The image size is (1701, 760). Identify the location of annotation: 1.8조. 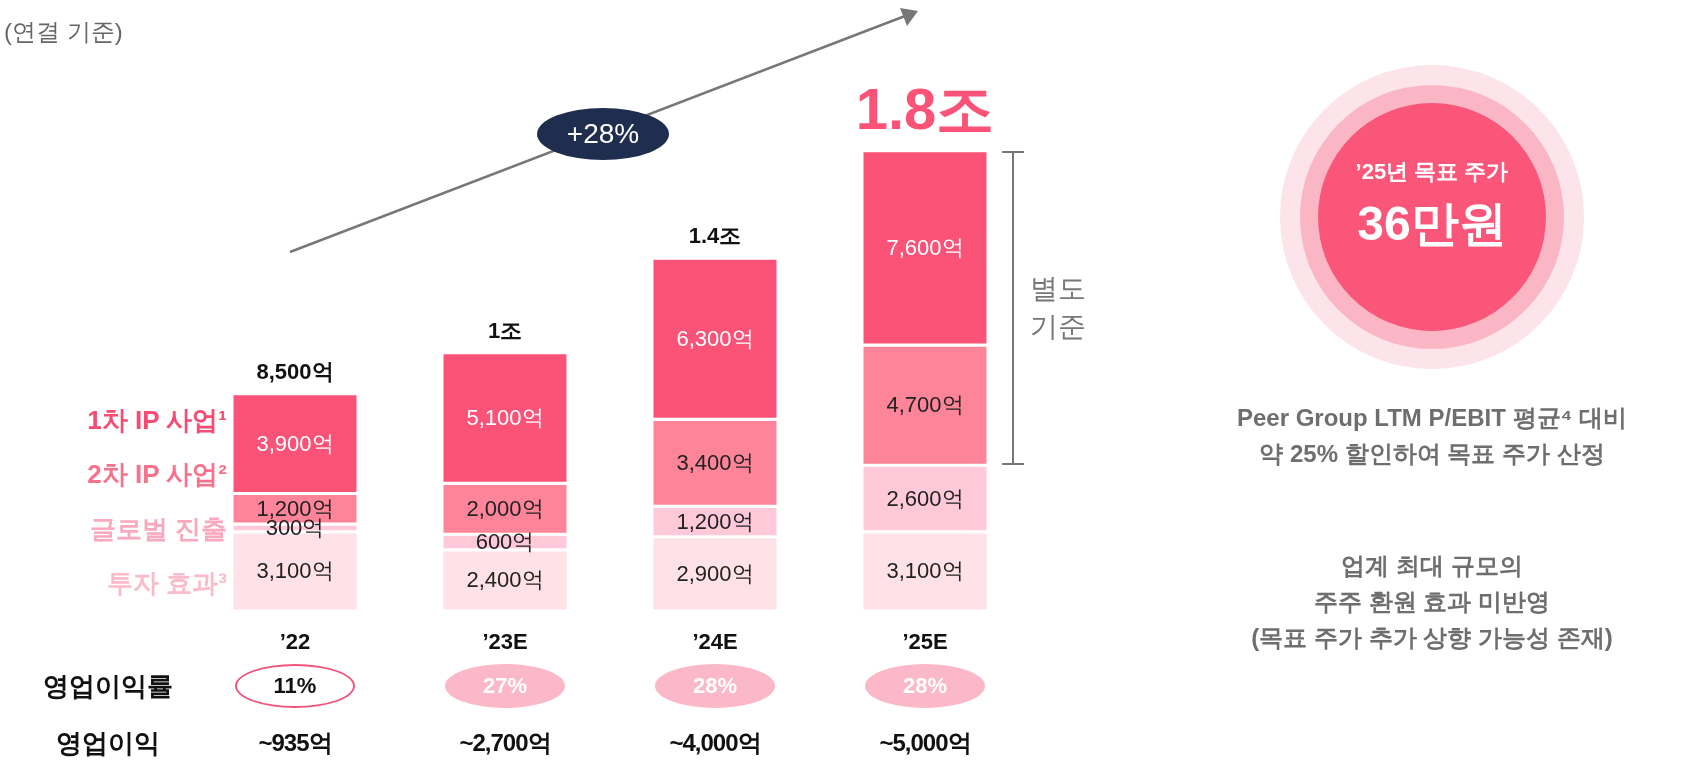
(925, 108).